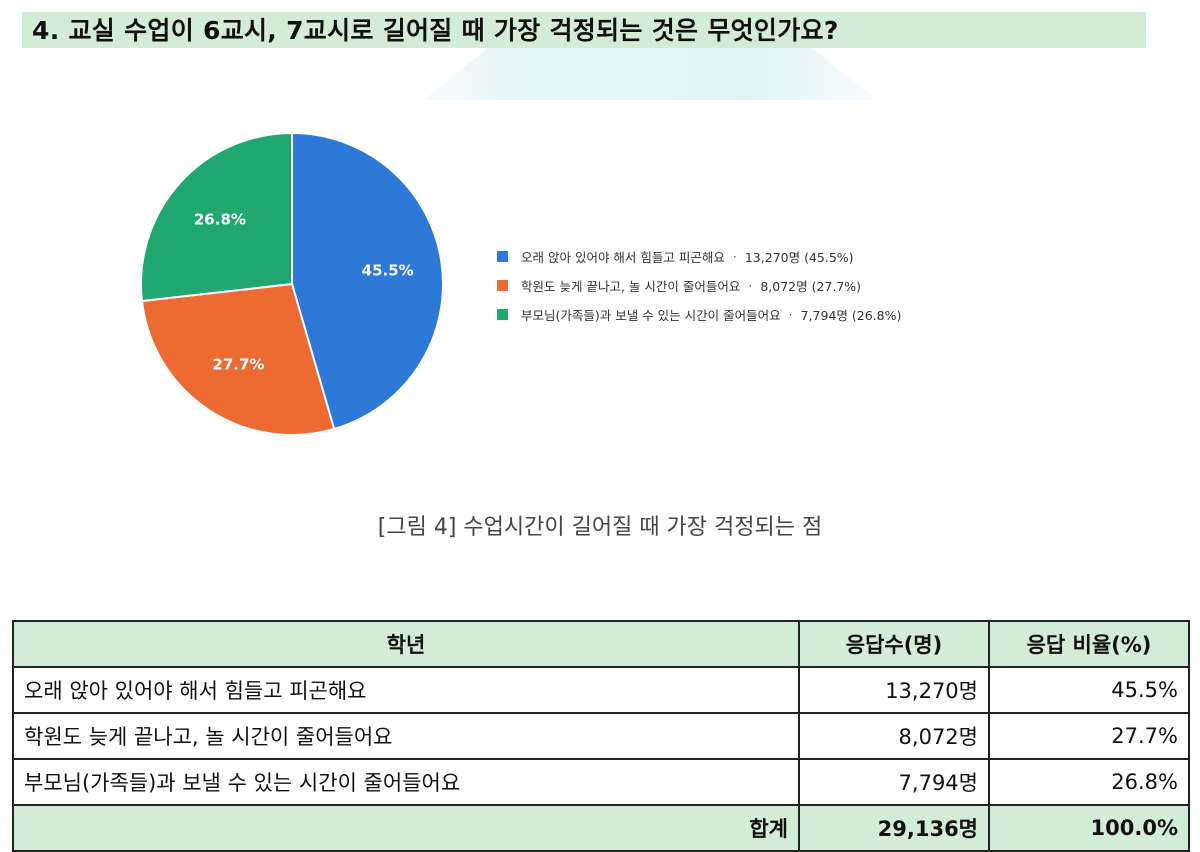 This screenshot has width=1200, height=852. I want to click on row-label: 학원도 늦게 끝나고, 놀 시간이 줄어들어요, so click(406, 736).